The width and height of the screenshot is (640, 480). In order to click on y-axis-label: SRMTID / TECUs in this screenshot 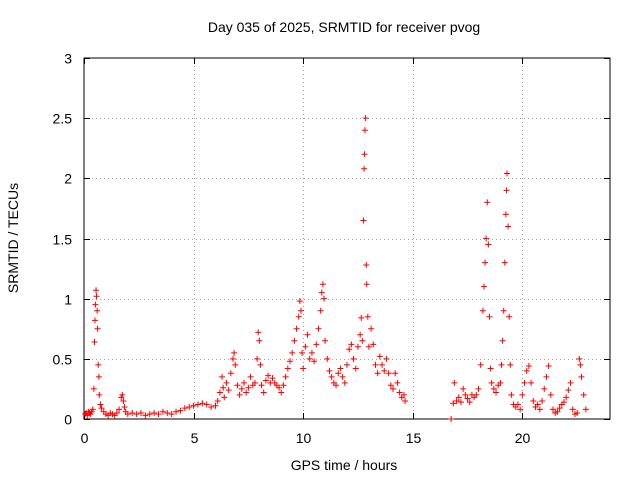, I will do `click(13, 238)`.